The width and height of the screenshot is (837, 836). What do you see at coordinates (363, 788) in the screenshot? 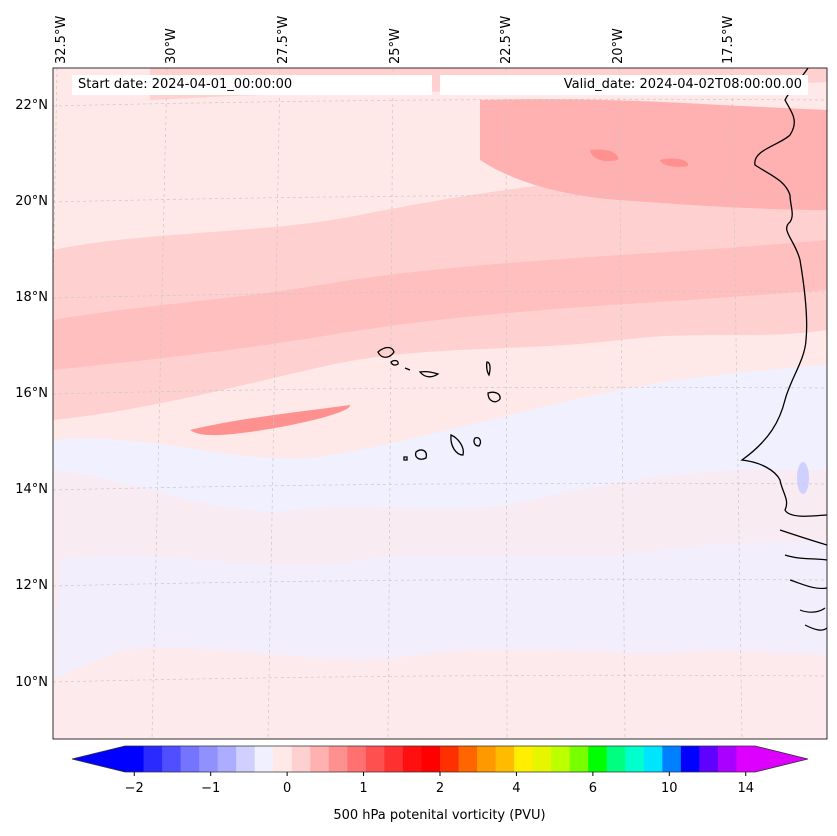
I see `colorbar-tick-label: 1` at bounding box center [363, 788].